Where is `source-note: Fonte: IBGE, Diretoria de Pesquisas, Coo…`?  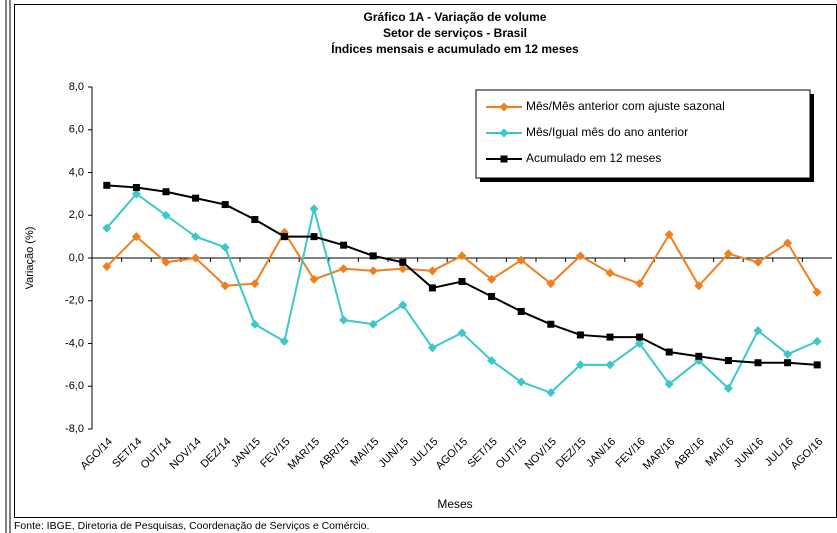
source-note: Fonte: IBGE, Diretoria de Pesquisas, Coo… is located at coordinates (191, 526).